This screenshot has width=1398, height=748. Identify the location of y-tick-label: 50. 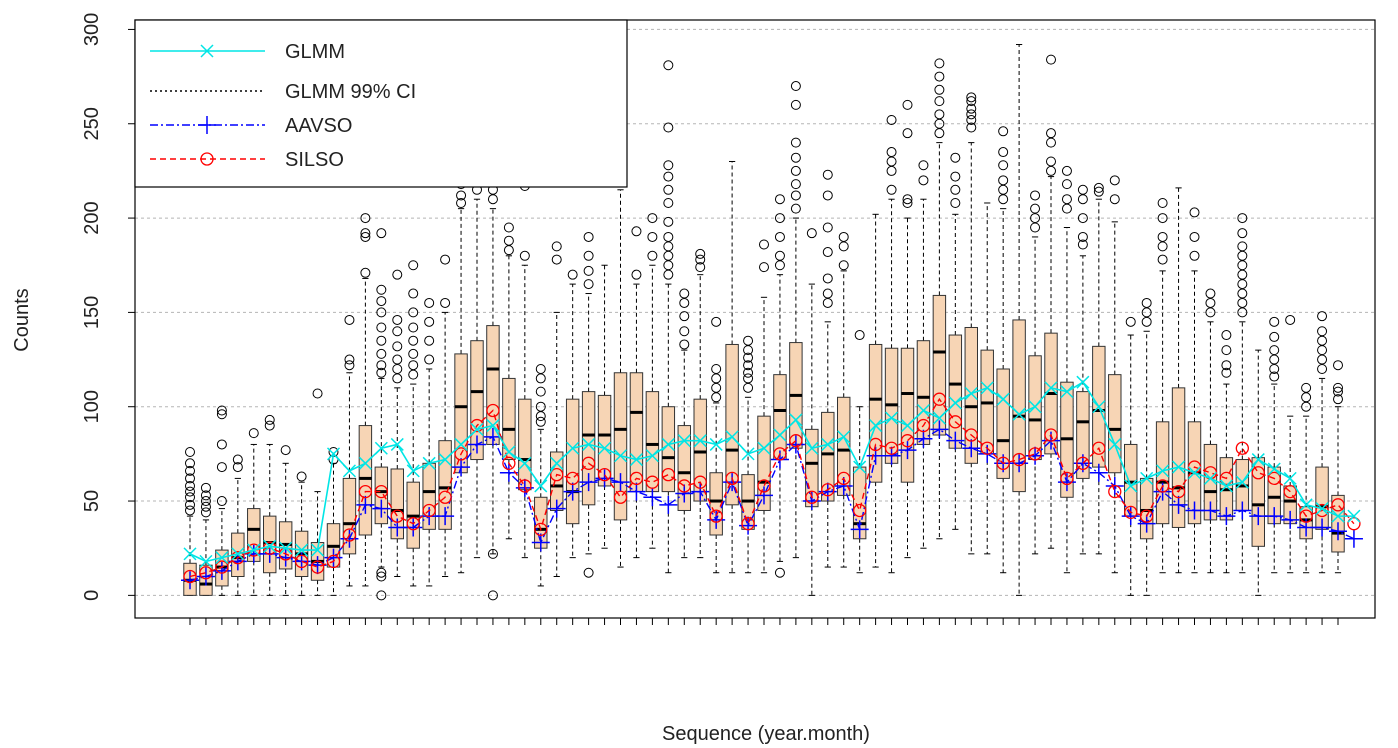
(92, 501).